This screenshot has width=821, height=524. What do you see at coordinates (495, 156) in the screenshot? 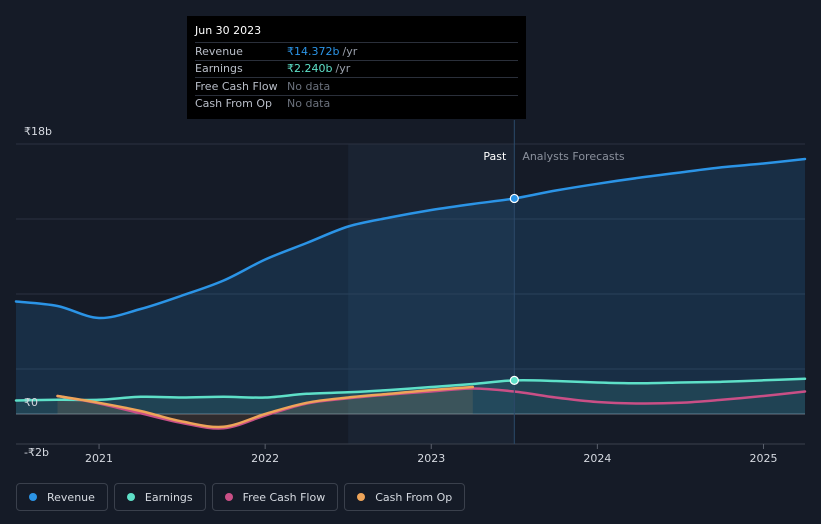
I see `past-label: Past` at bounding box center [495, 156].